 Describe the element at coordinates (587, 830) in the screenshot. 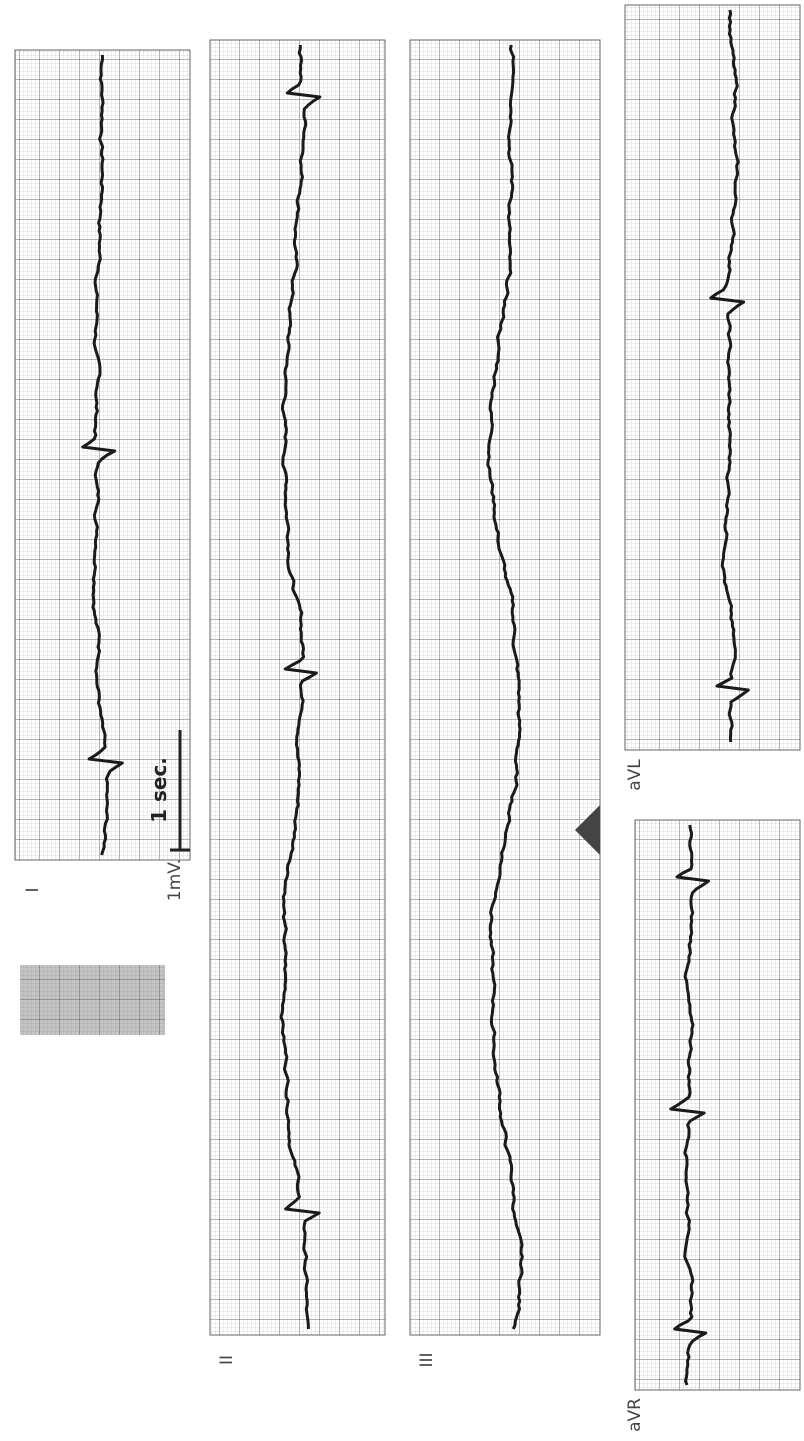

I see `stain` at that location.